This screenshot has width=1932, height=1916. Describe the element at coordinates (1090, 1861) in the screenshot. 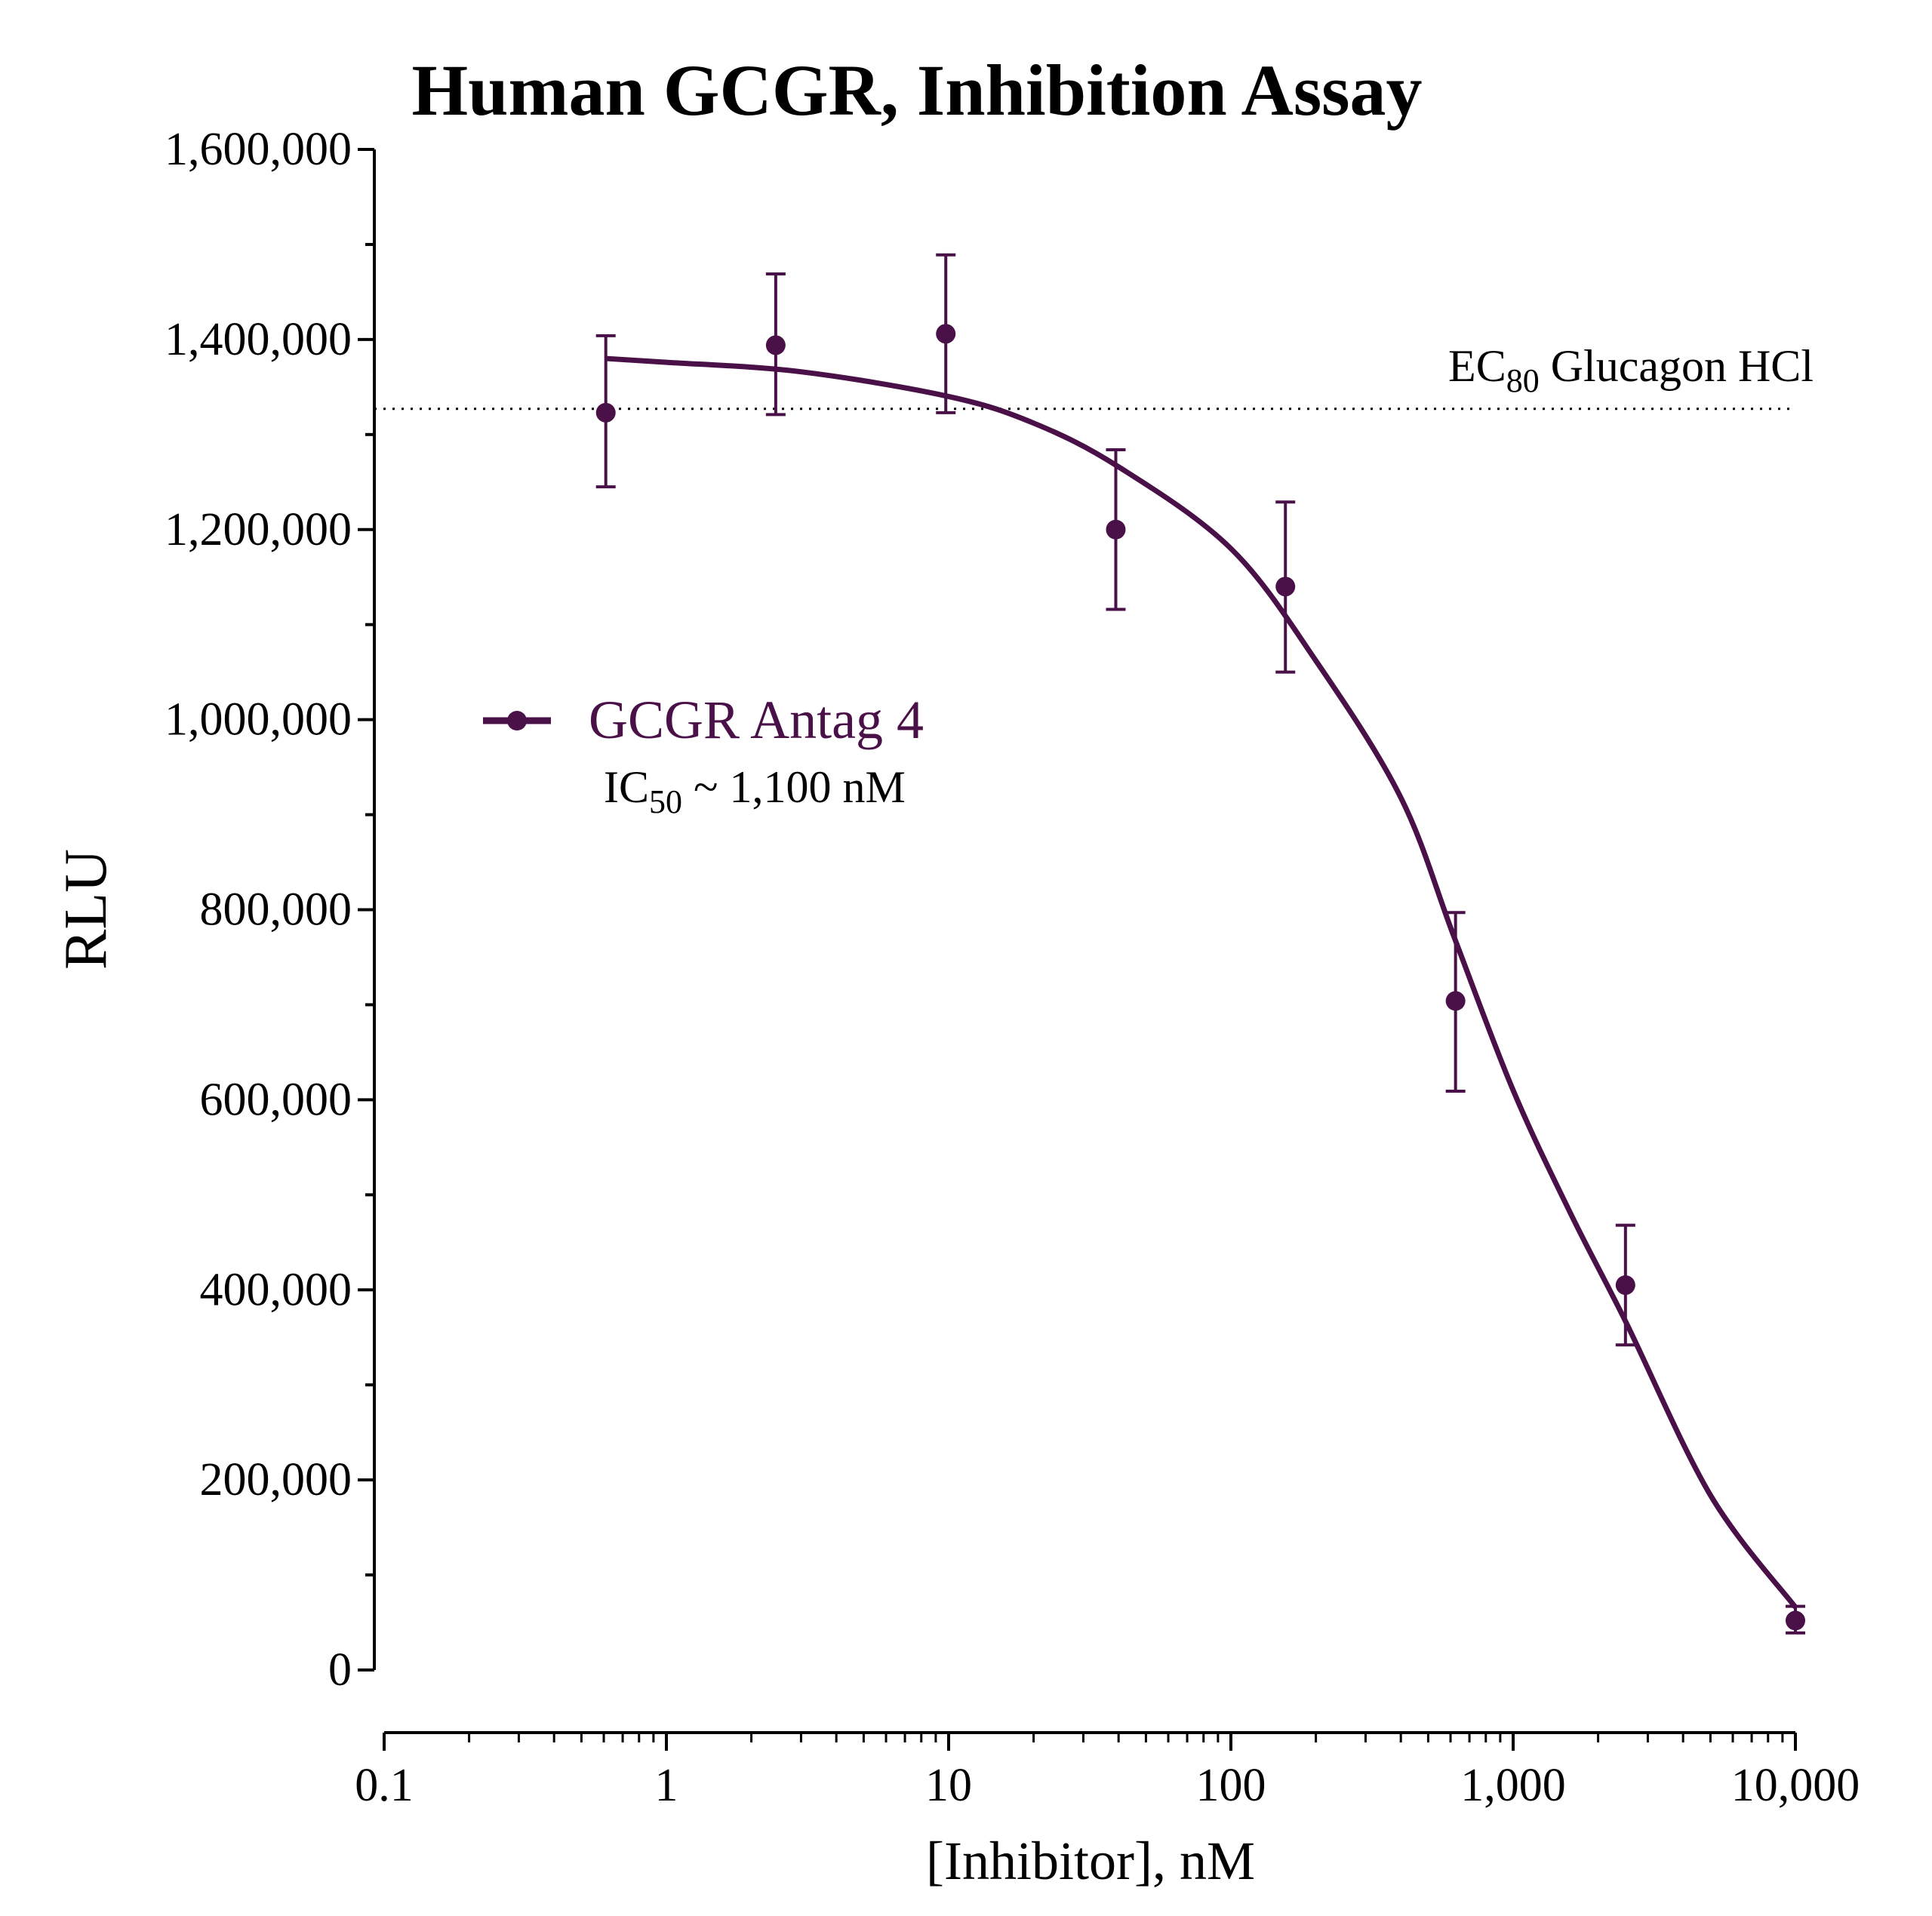

I see `x-axis-label: [Inhibitor], nM` at that location.